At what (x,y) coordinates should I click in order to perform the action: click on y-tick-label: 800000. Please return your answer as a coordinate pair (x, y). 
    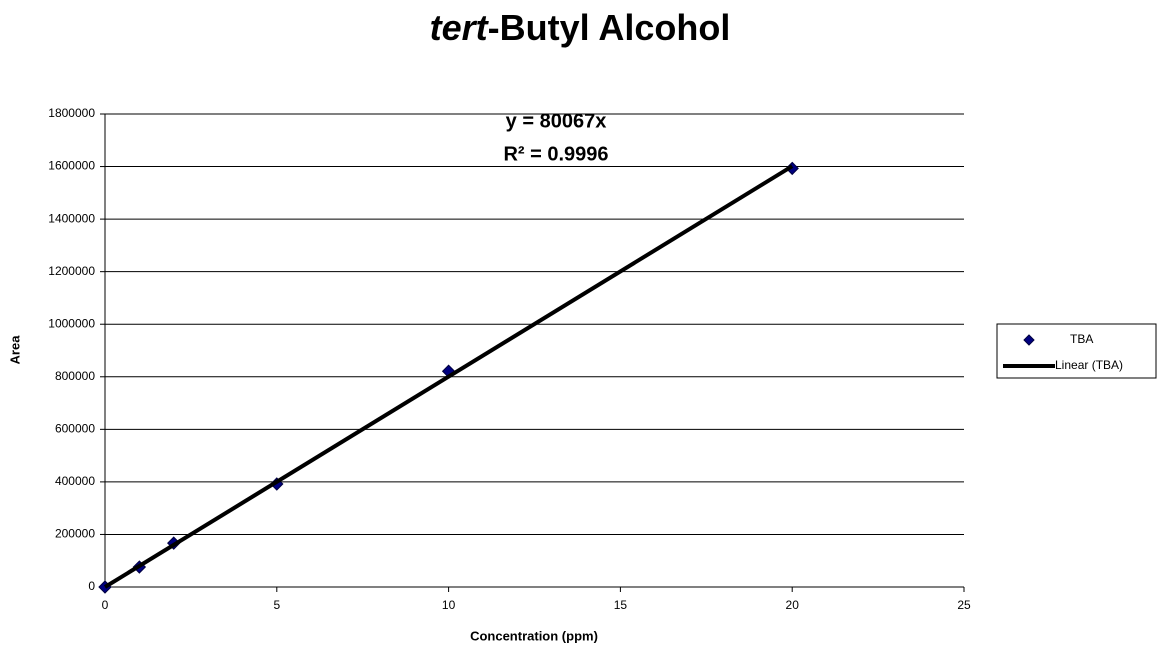
    Looking at the image, I should click on (75, 376).